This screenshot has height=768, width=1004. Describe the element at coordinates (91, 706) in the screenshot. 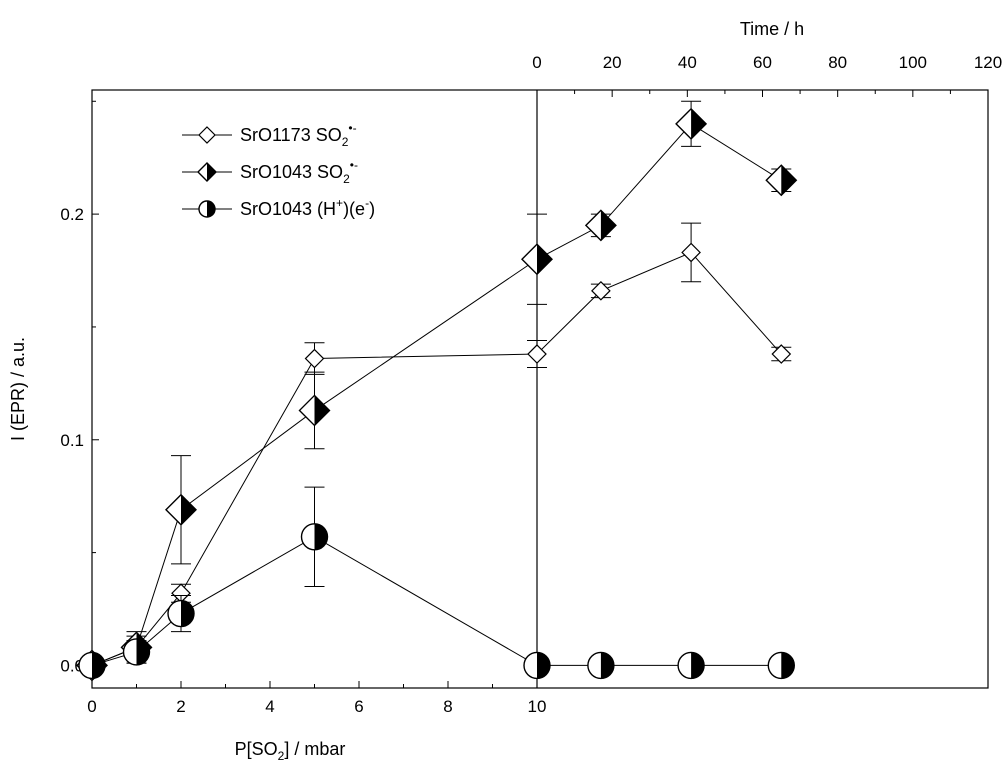

I see `x-bottom-tick-label: 0` at that location.